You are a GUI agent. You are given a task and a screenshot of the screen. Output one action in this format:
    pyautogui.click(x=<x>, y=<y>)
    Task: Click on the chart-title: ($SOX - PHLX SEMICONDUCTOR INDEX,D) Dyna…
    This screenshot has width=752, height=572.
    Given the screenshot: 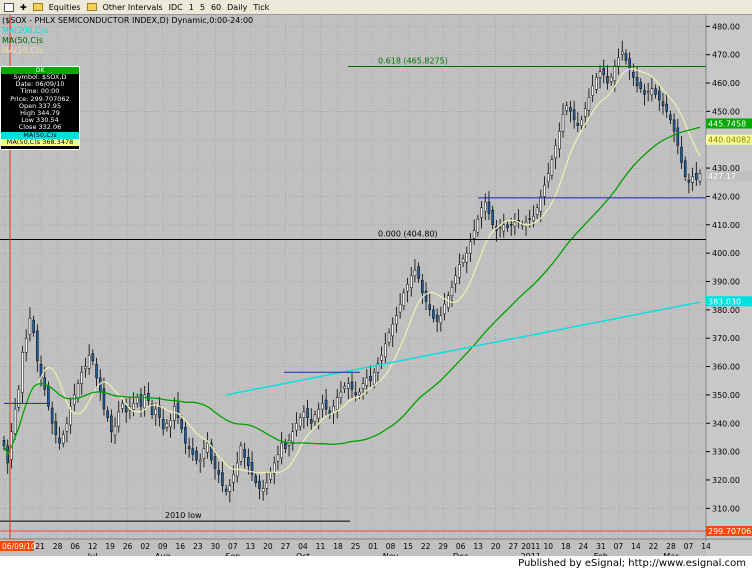 What is the action you would take?
    pyautogui.click(x=128, y=20)
    